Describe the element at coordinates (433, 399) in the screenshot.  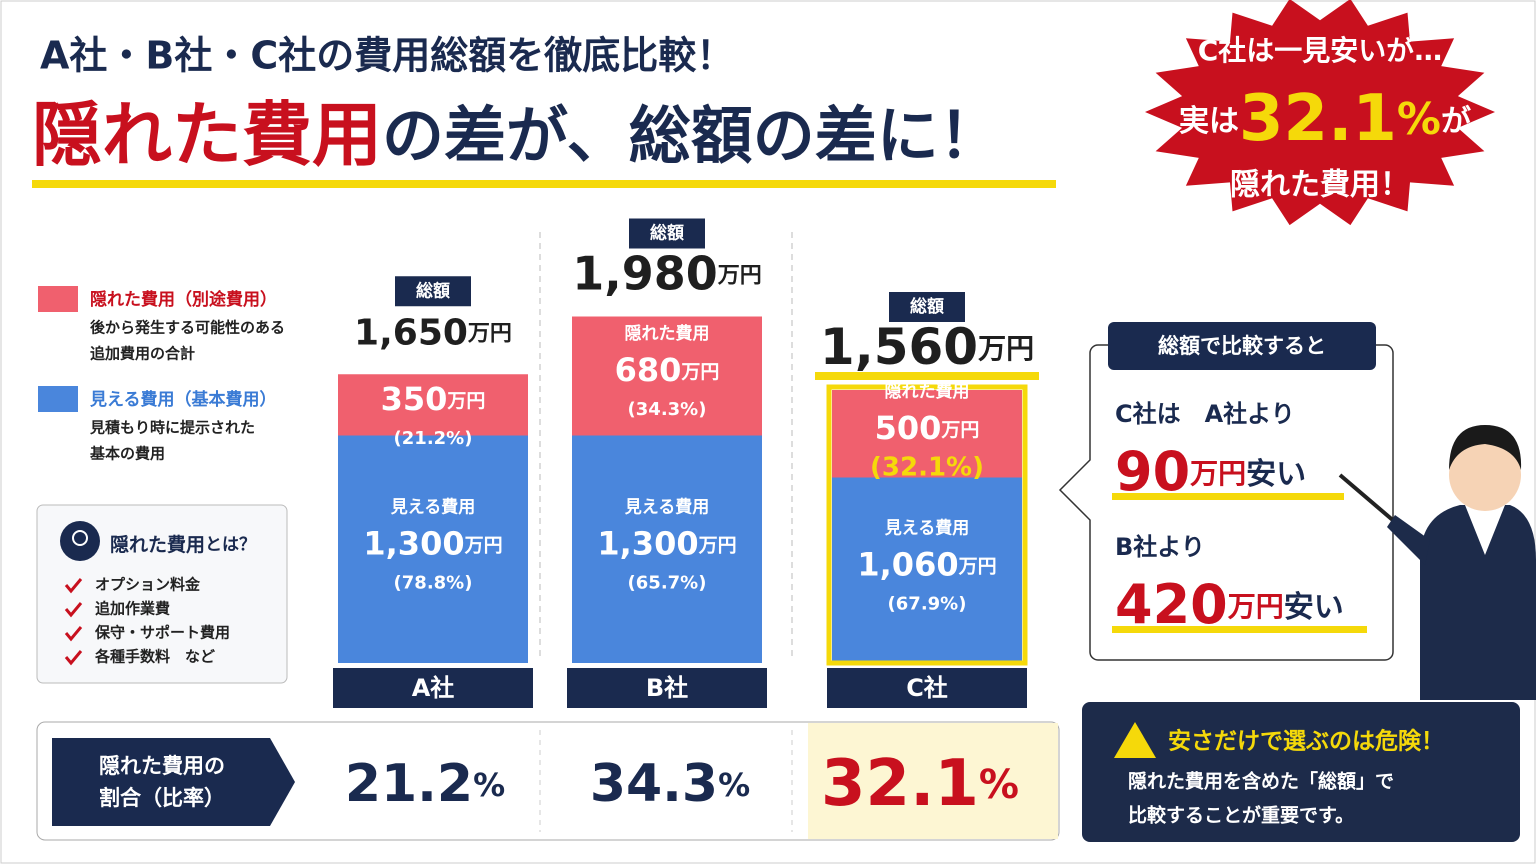
I see `segment-value: 350万円` at that location.